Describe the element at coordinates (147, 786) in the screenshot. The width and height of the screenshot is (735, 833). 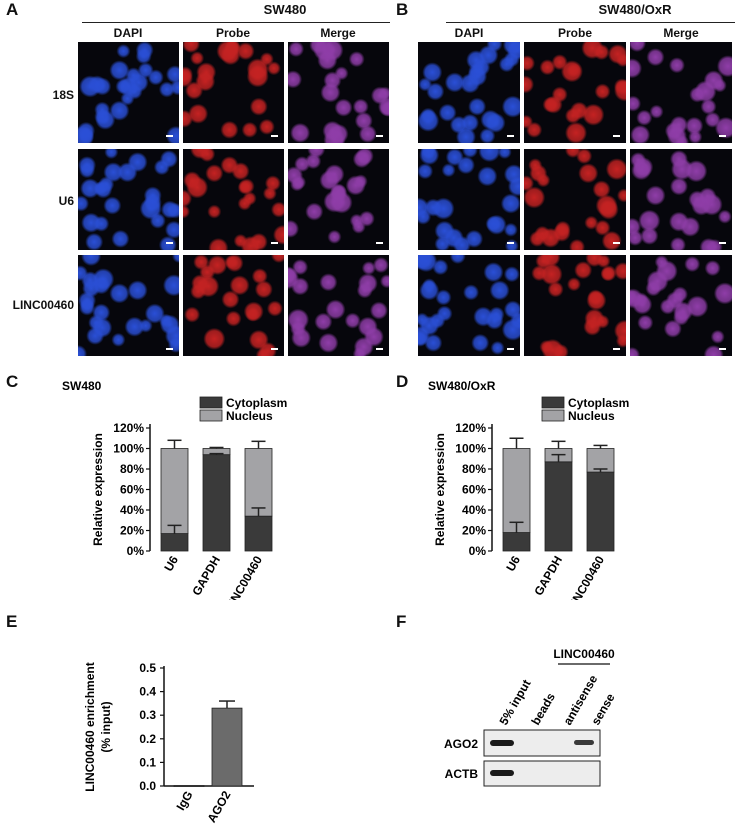
I see `chart-e-ytick-label: 0.0` at that location.